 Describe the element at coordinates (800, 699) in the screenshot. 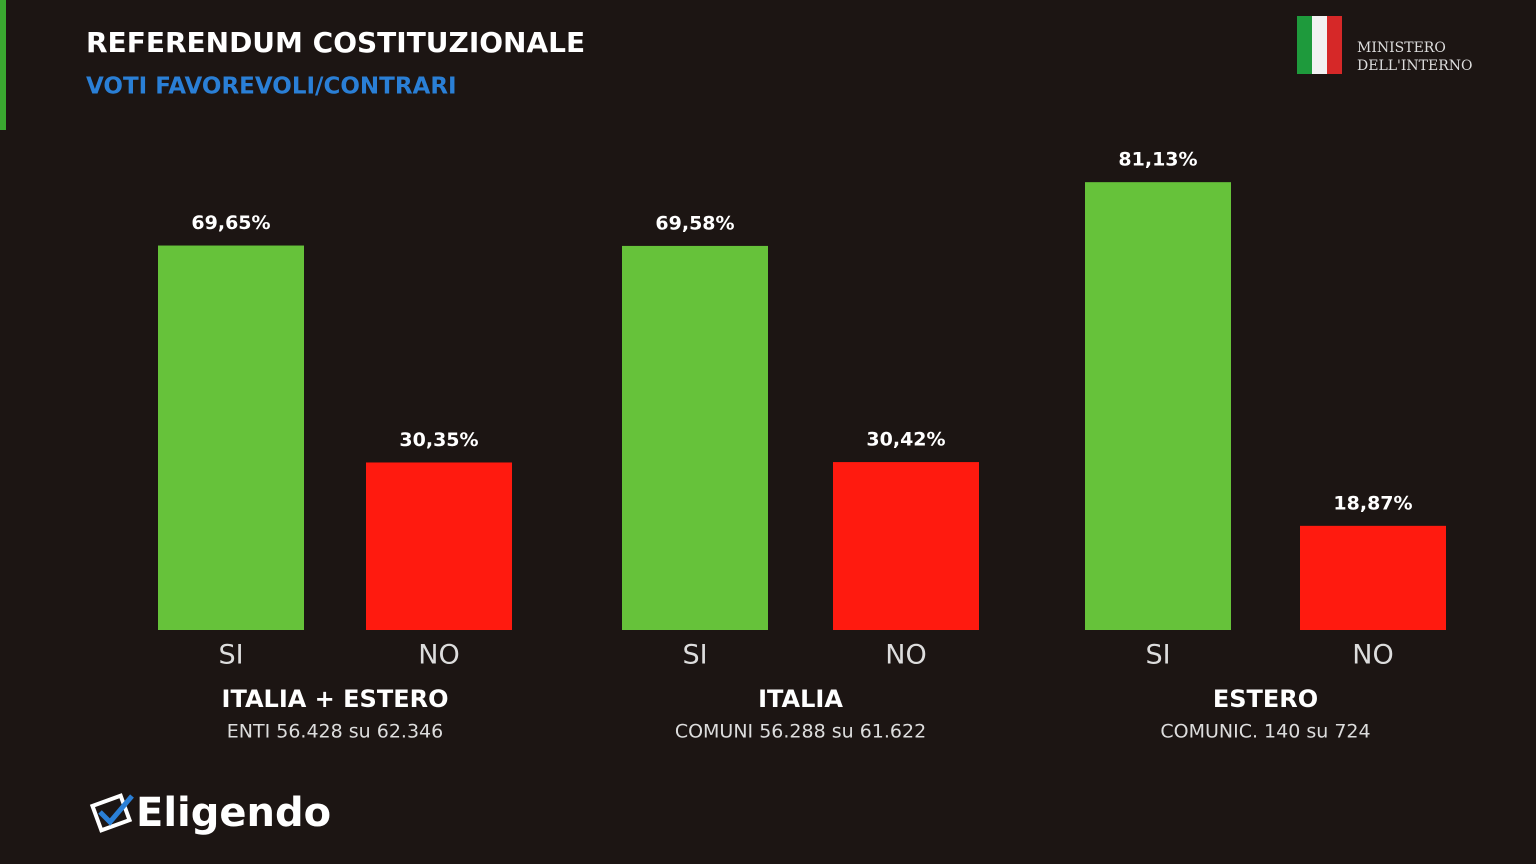

I see `group-title: ITALIA` at that location.